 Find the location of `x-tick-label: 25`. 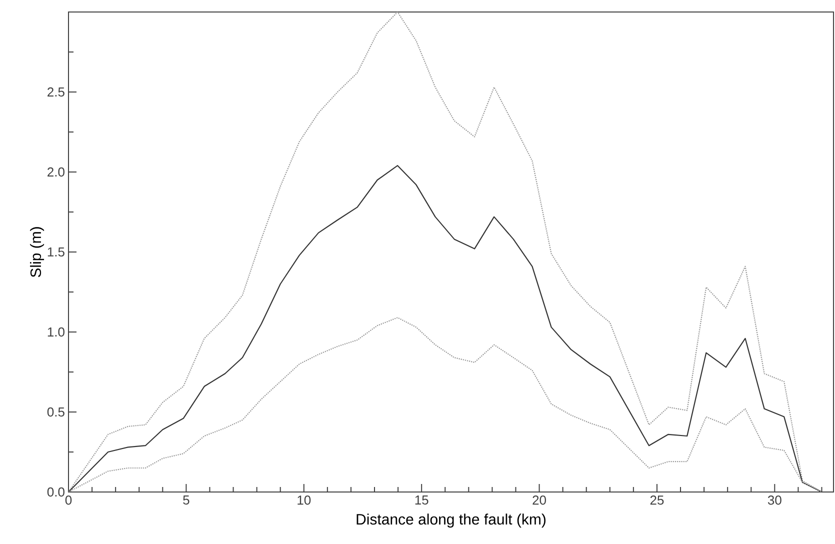

x-tick-label: 25 is located at coordinates (657, 500).